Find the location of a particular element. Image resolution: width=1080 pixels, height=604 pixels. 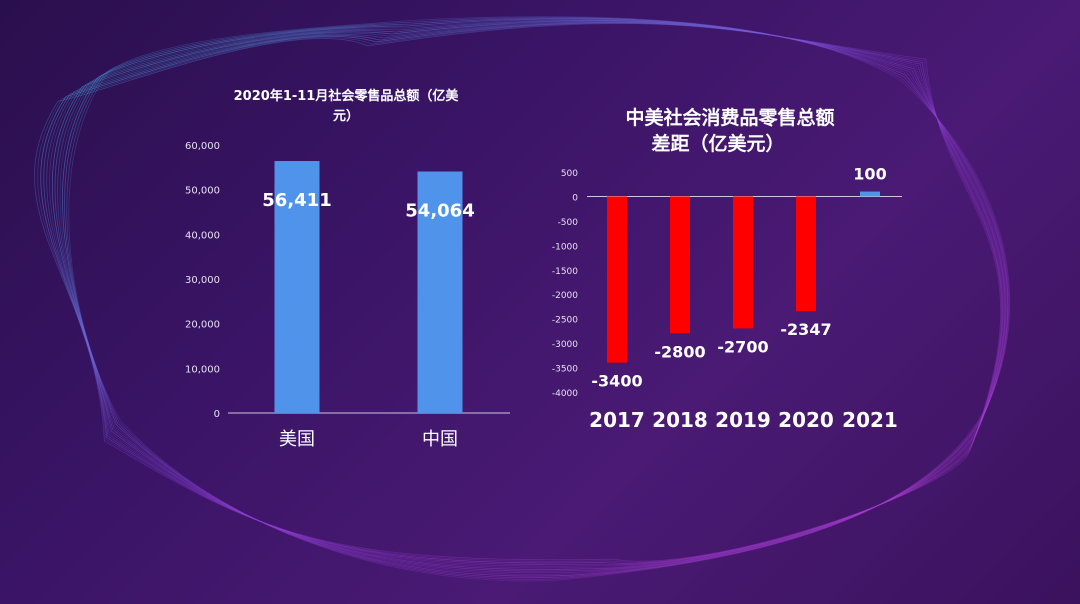

chart1-category-label: 中国 is located at coordinates (440, 439).